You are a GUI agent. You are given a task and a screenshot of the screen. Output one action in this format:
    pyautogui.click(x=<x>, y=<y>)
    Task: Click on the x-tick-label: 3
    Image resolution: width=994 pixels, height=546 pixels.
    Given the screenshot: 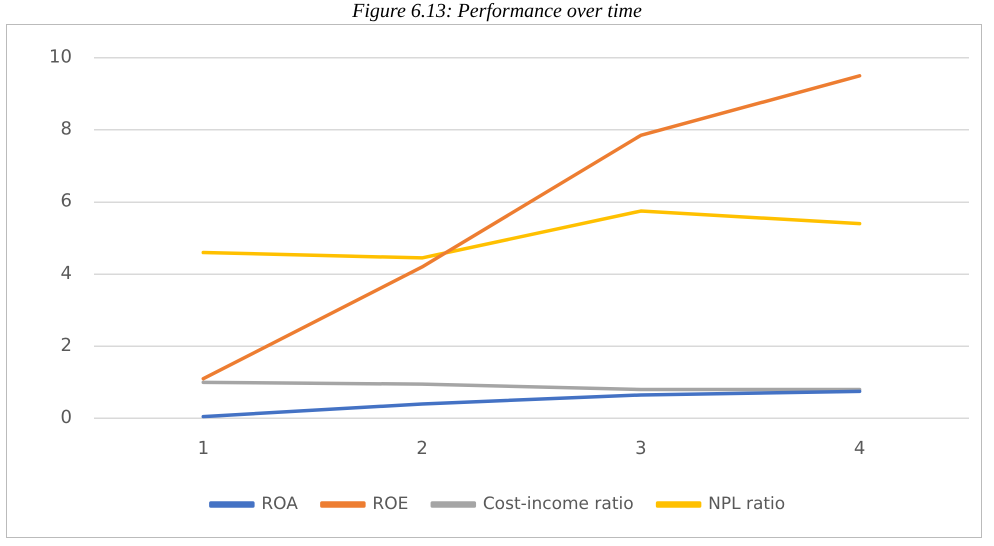 What is the action you would take?
    pyautogui.click(x=641, y=448)
    